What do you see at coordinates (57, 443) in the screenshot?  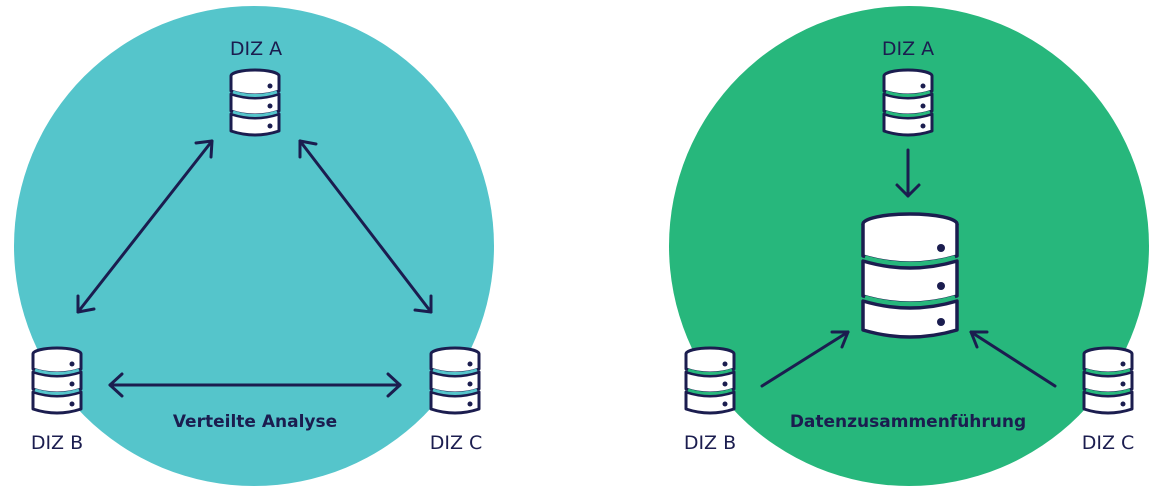 I see `node-label-b-left: DIZ B` at bounding box center [57, 443].